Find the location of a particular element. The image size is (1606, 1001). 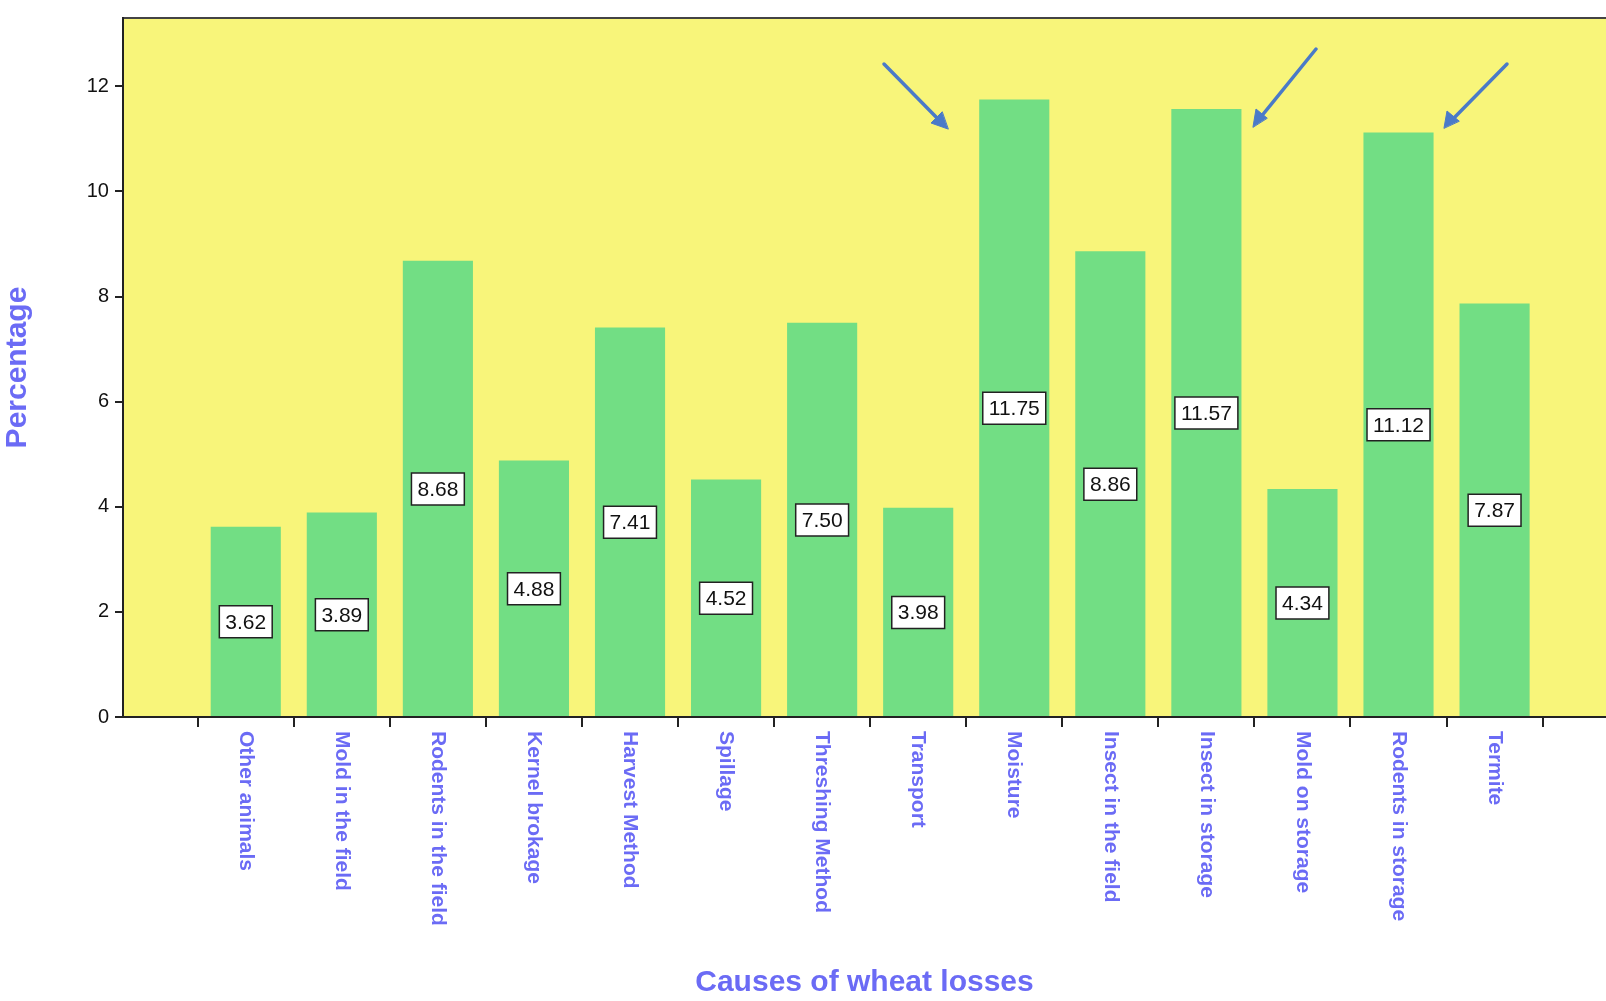

x-tick-label: Kernel brokage is located at coordinates (536, 807).